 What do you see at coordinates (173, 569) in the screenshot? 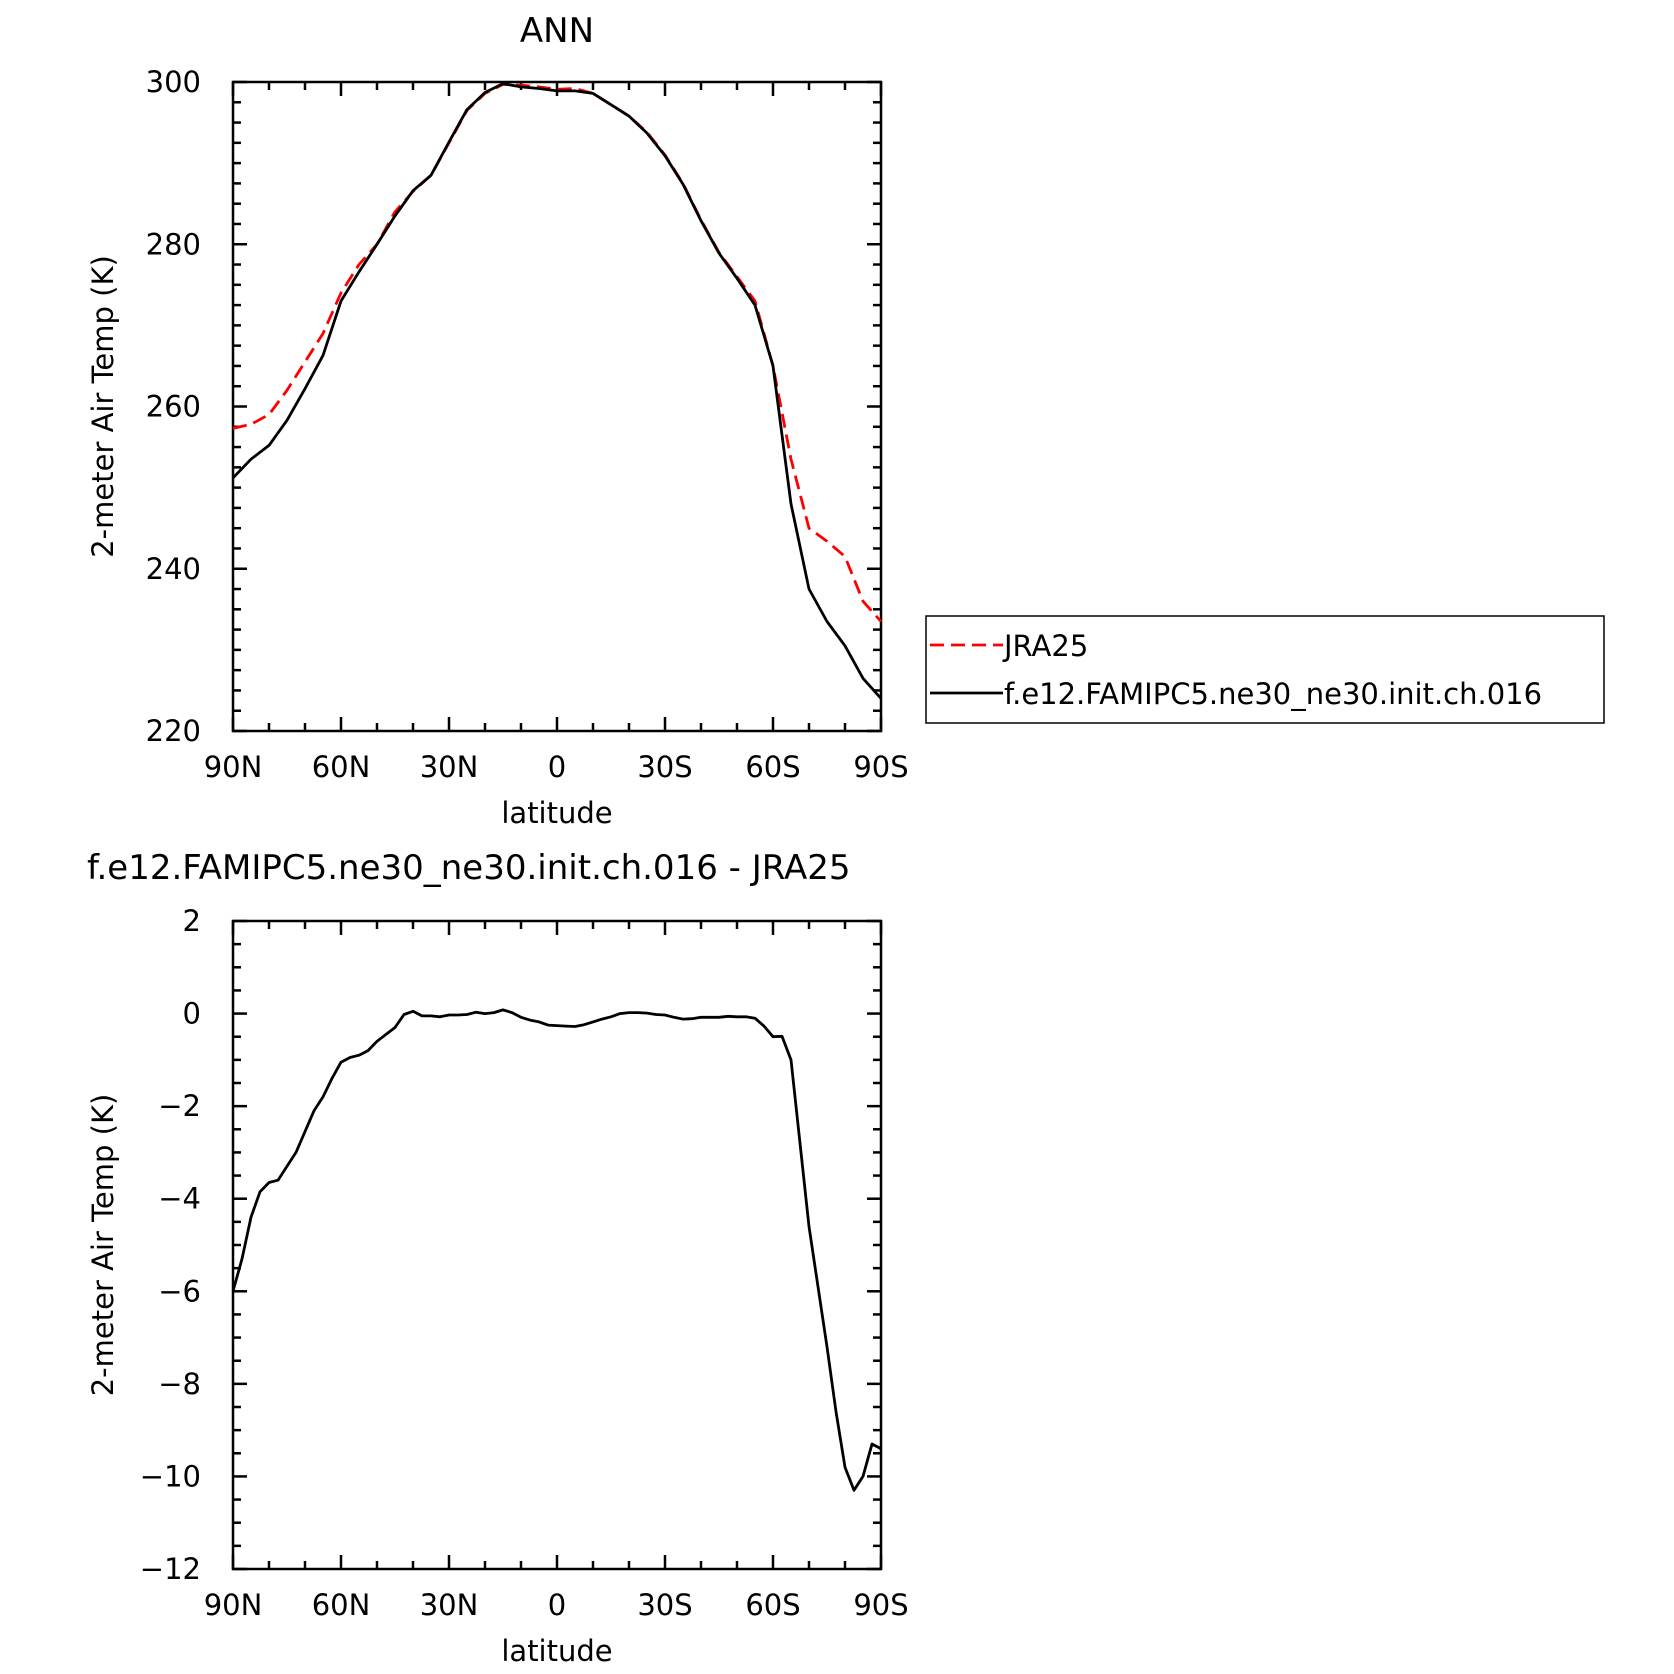
I see `y-tick-label: 240` at bounding box center [173, 569].